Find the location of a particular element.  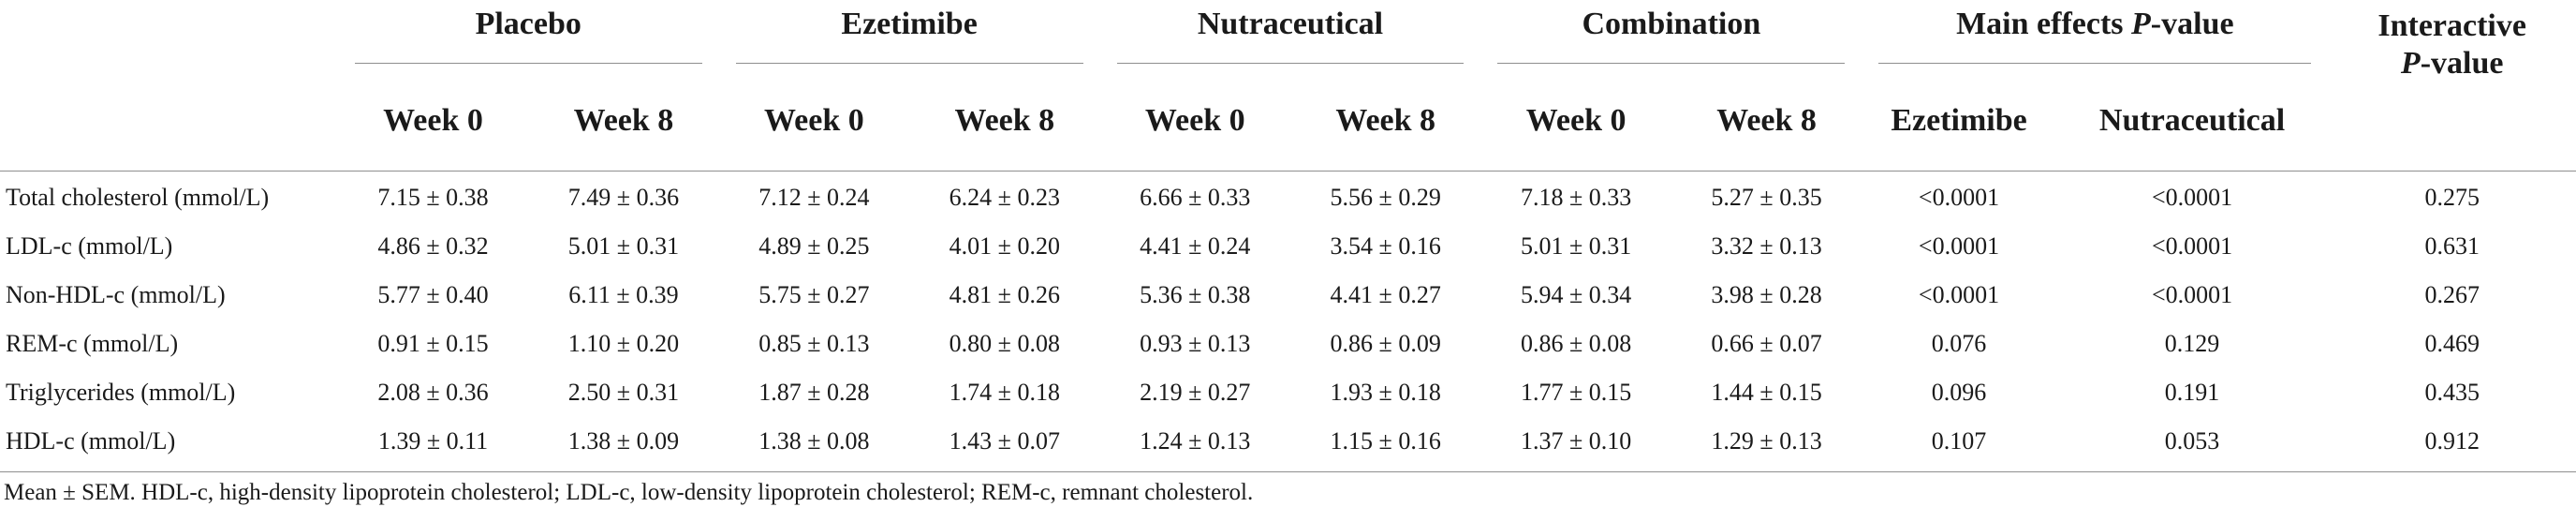

table-cell: 0.85 ± 0.13 is located at coordinates (814, 343).